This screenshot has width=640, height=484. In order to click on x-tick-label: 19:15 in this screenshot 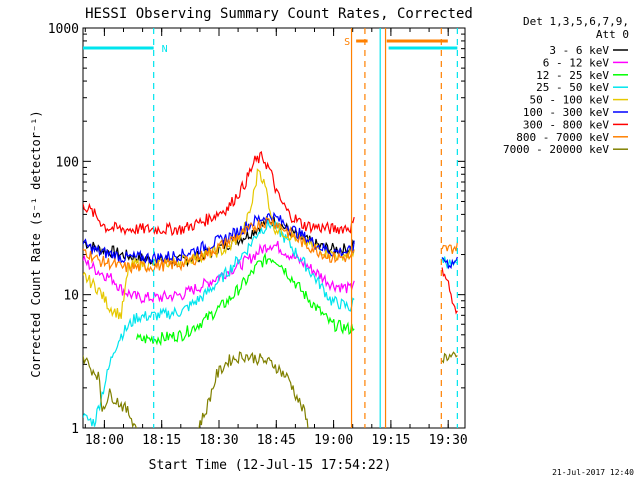, I will do `click(390, 440)`.